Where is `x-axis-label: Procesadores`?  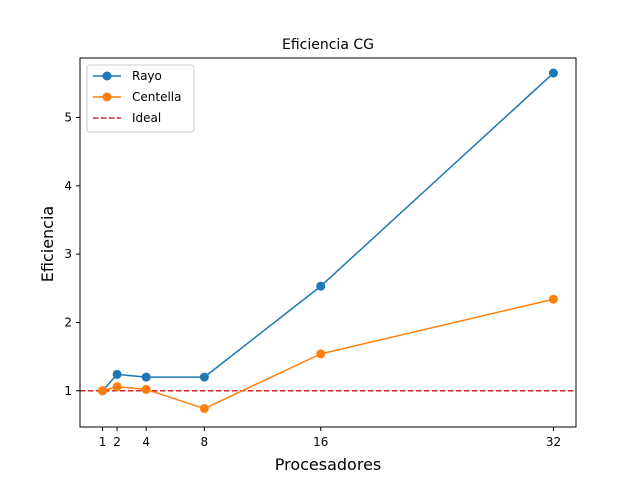 x-axis-label: Procesadores is located at coordinates (328, 464).